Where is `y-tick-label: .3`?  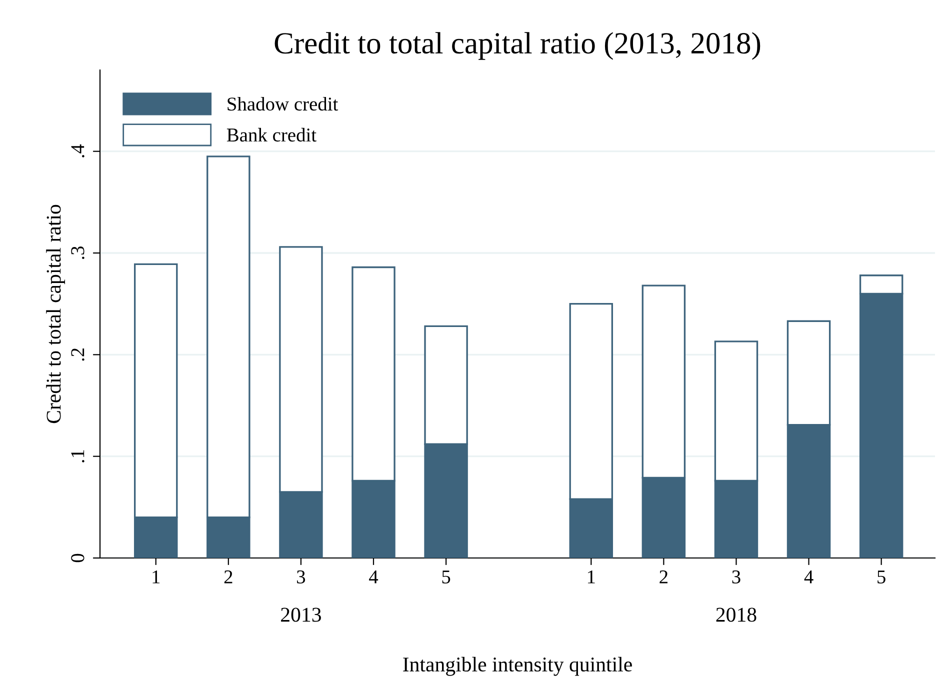
y-tick-label: .3 is located at coordinates (77, 253).